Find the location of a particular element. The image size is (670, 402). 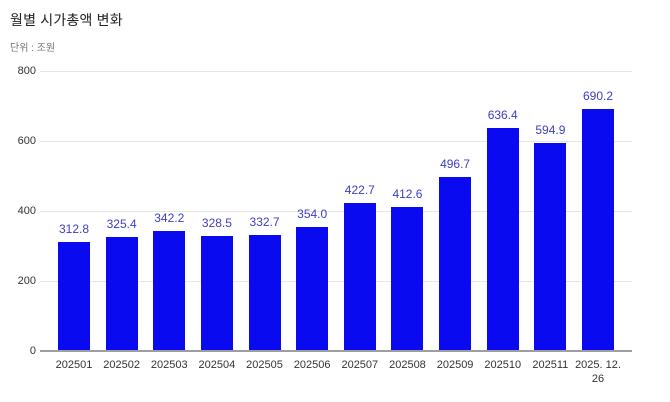

y-axis-tick-label: 0 is located at coordinates (32, 351).